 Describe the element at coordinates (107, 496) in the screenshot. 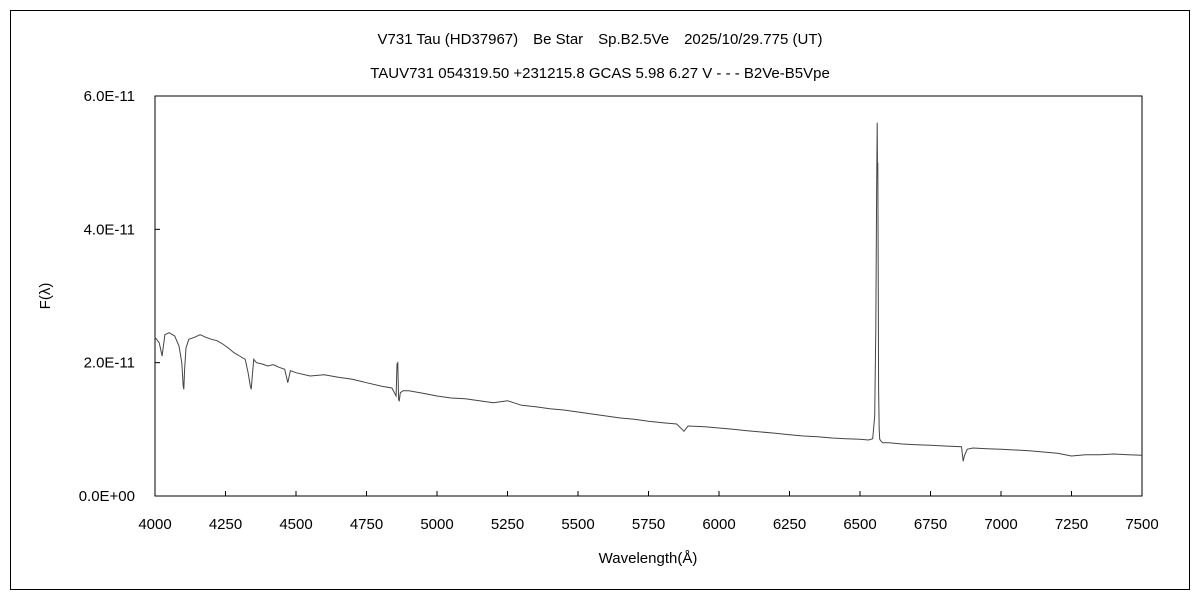

I see `y-tick-label: 0.0E+00` at that location.